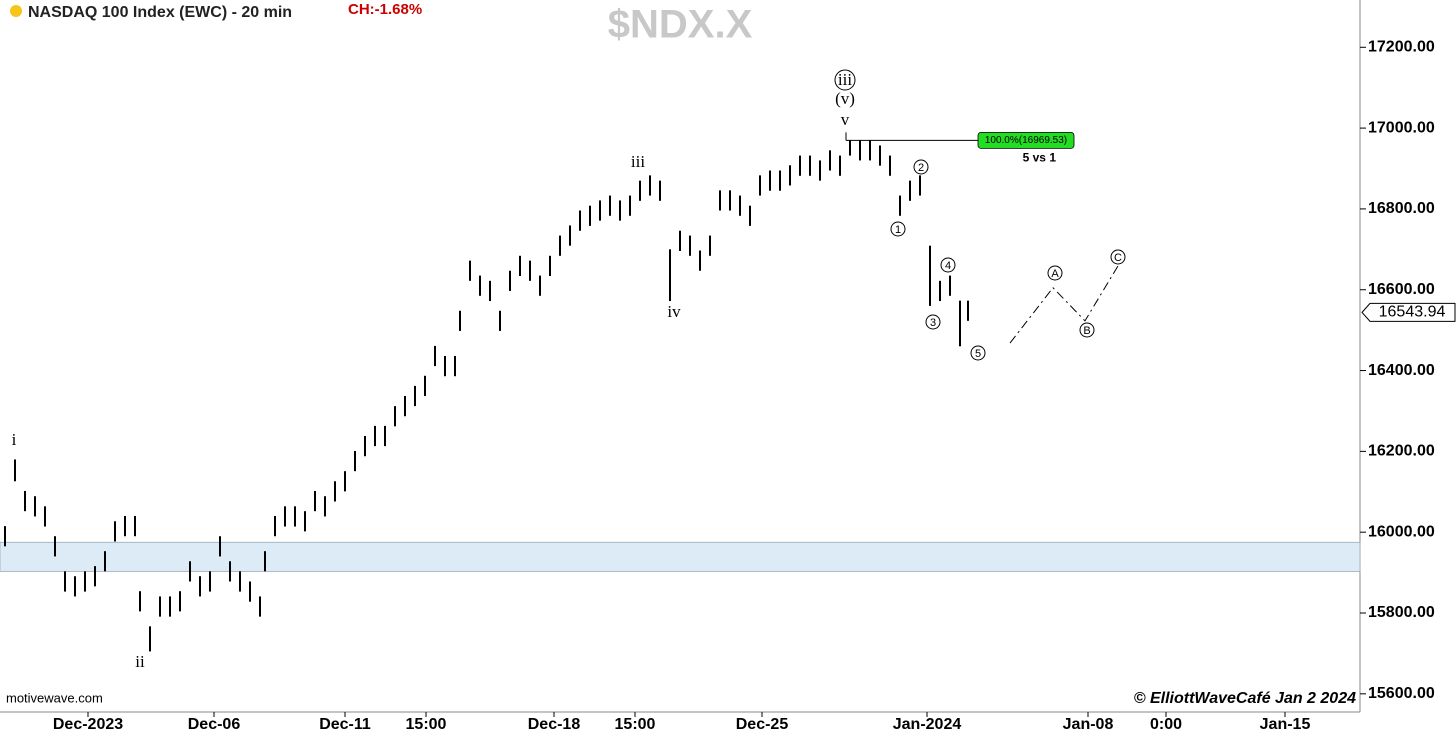  Describe the element at coordinates (927, 724) in the screenshot. I see `x-tick-label: Jan-2024` at that location.